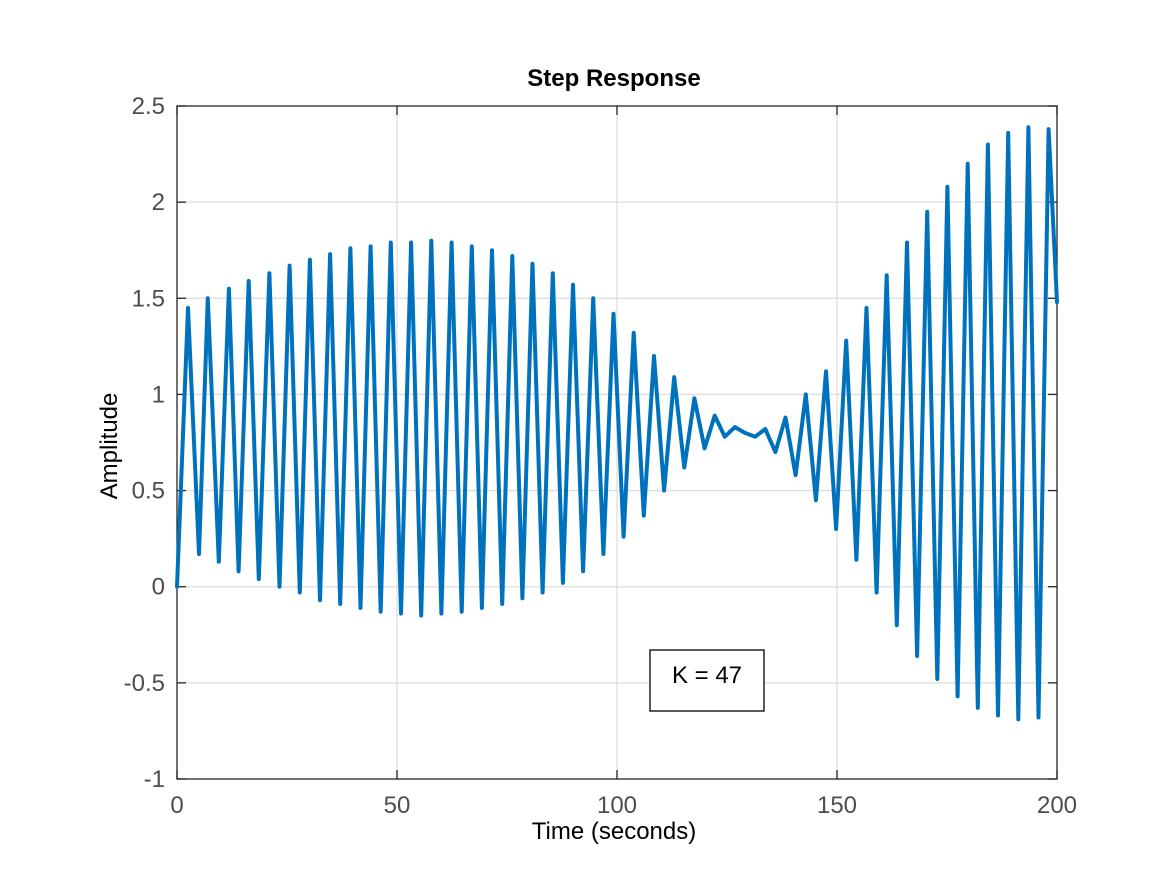  I want to click on y-tick-label: 2.5, so click(148, 106).